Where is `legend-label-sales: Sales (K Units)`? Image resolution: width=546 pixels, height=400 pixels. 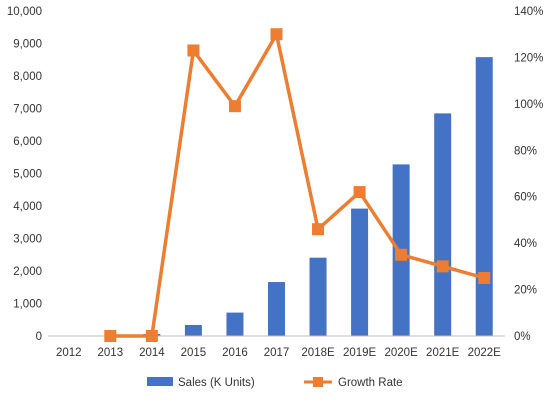
legend-label-sales: Sales (K Units) is located at coordinates (216, 383).